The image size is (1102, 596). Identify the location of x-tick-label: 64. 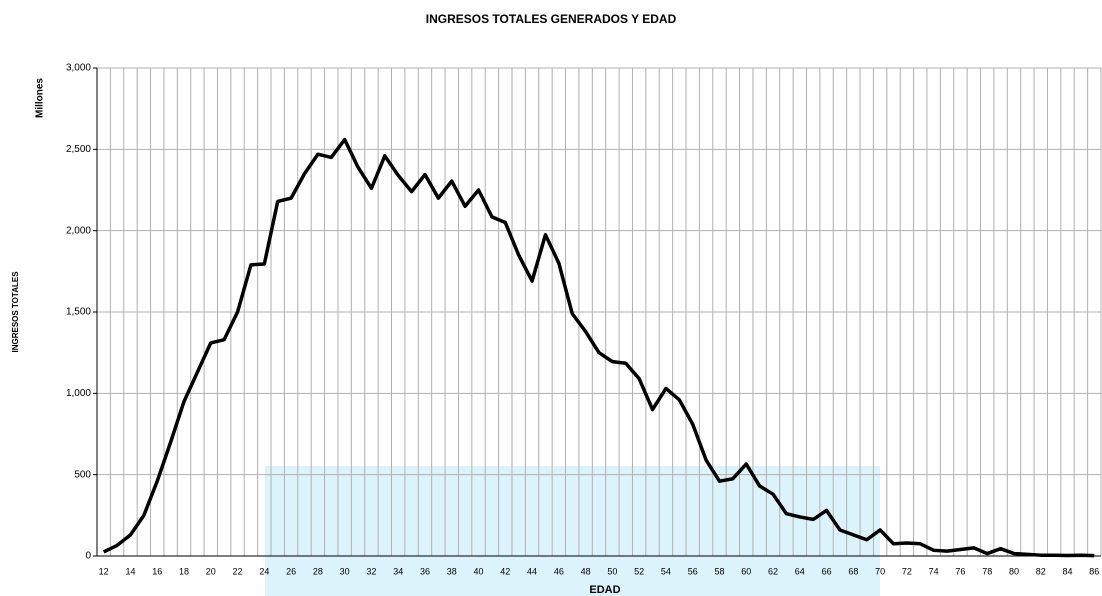
(800, 571).